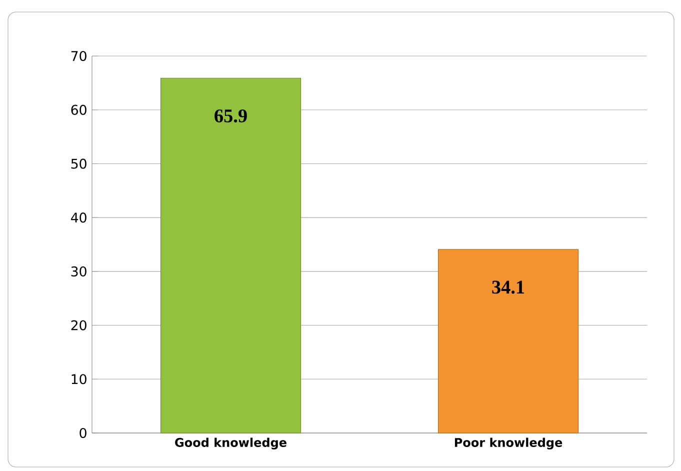 The width and height of the screenshot is (681, 471). I want to click on x-tick-label: Poor knowledge, so click(508, 444).